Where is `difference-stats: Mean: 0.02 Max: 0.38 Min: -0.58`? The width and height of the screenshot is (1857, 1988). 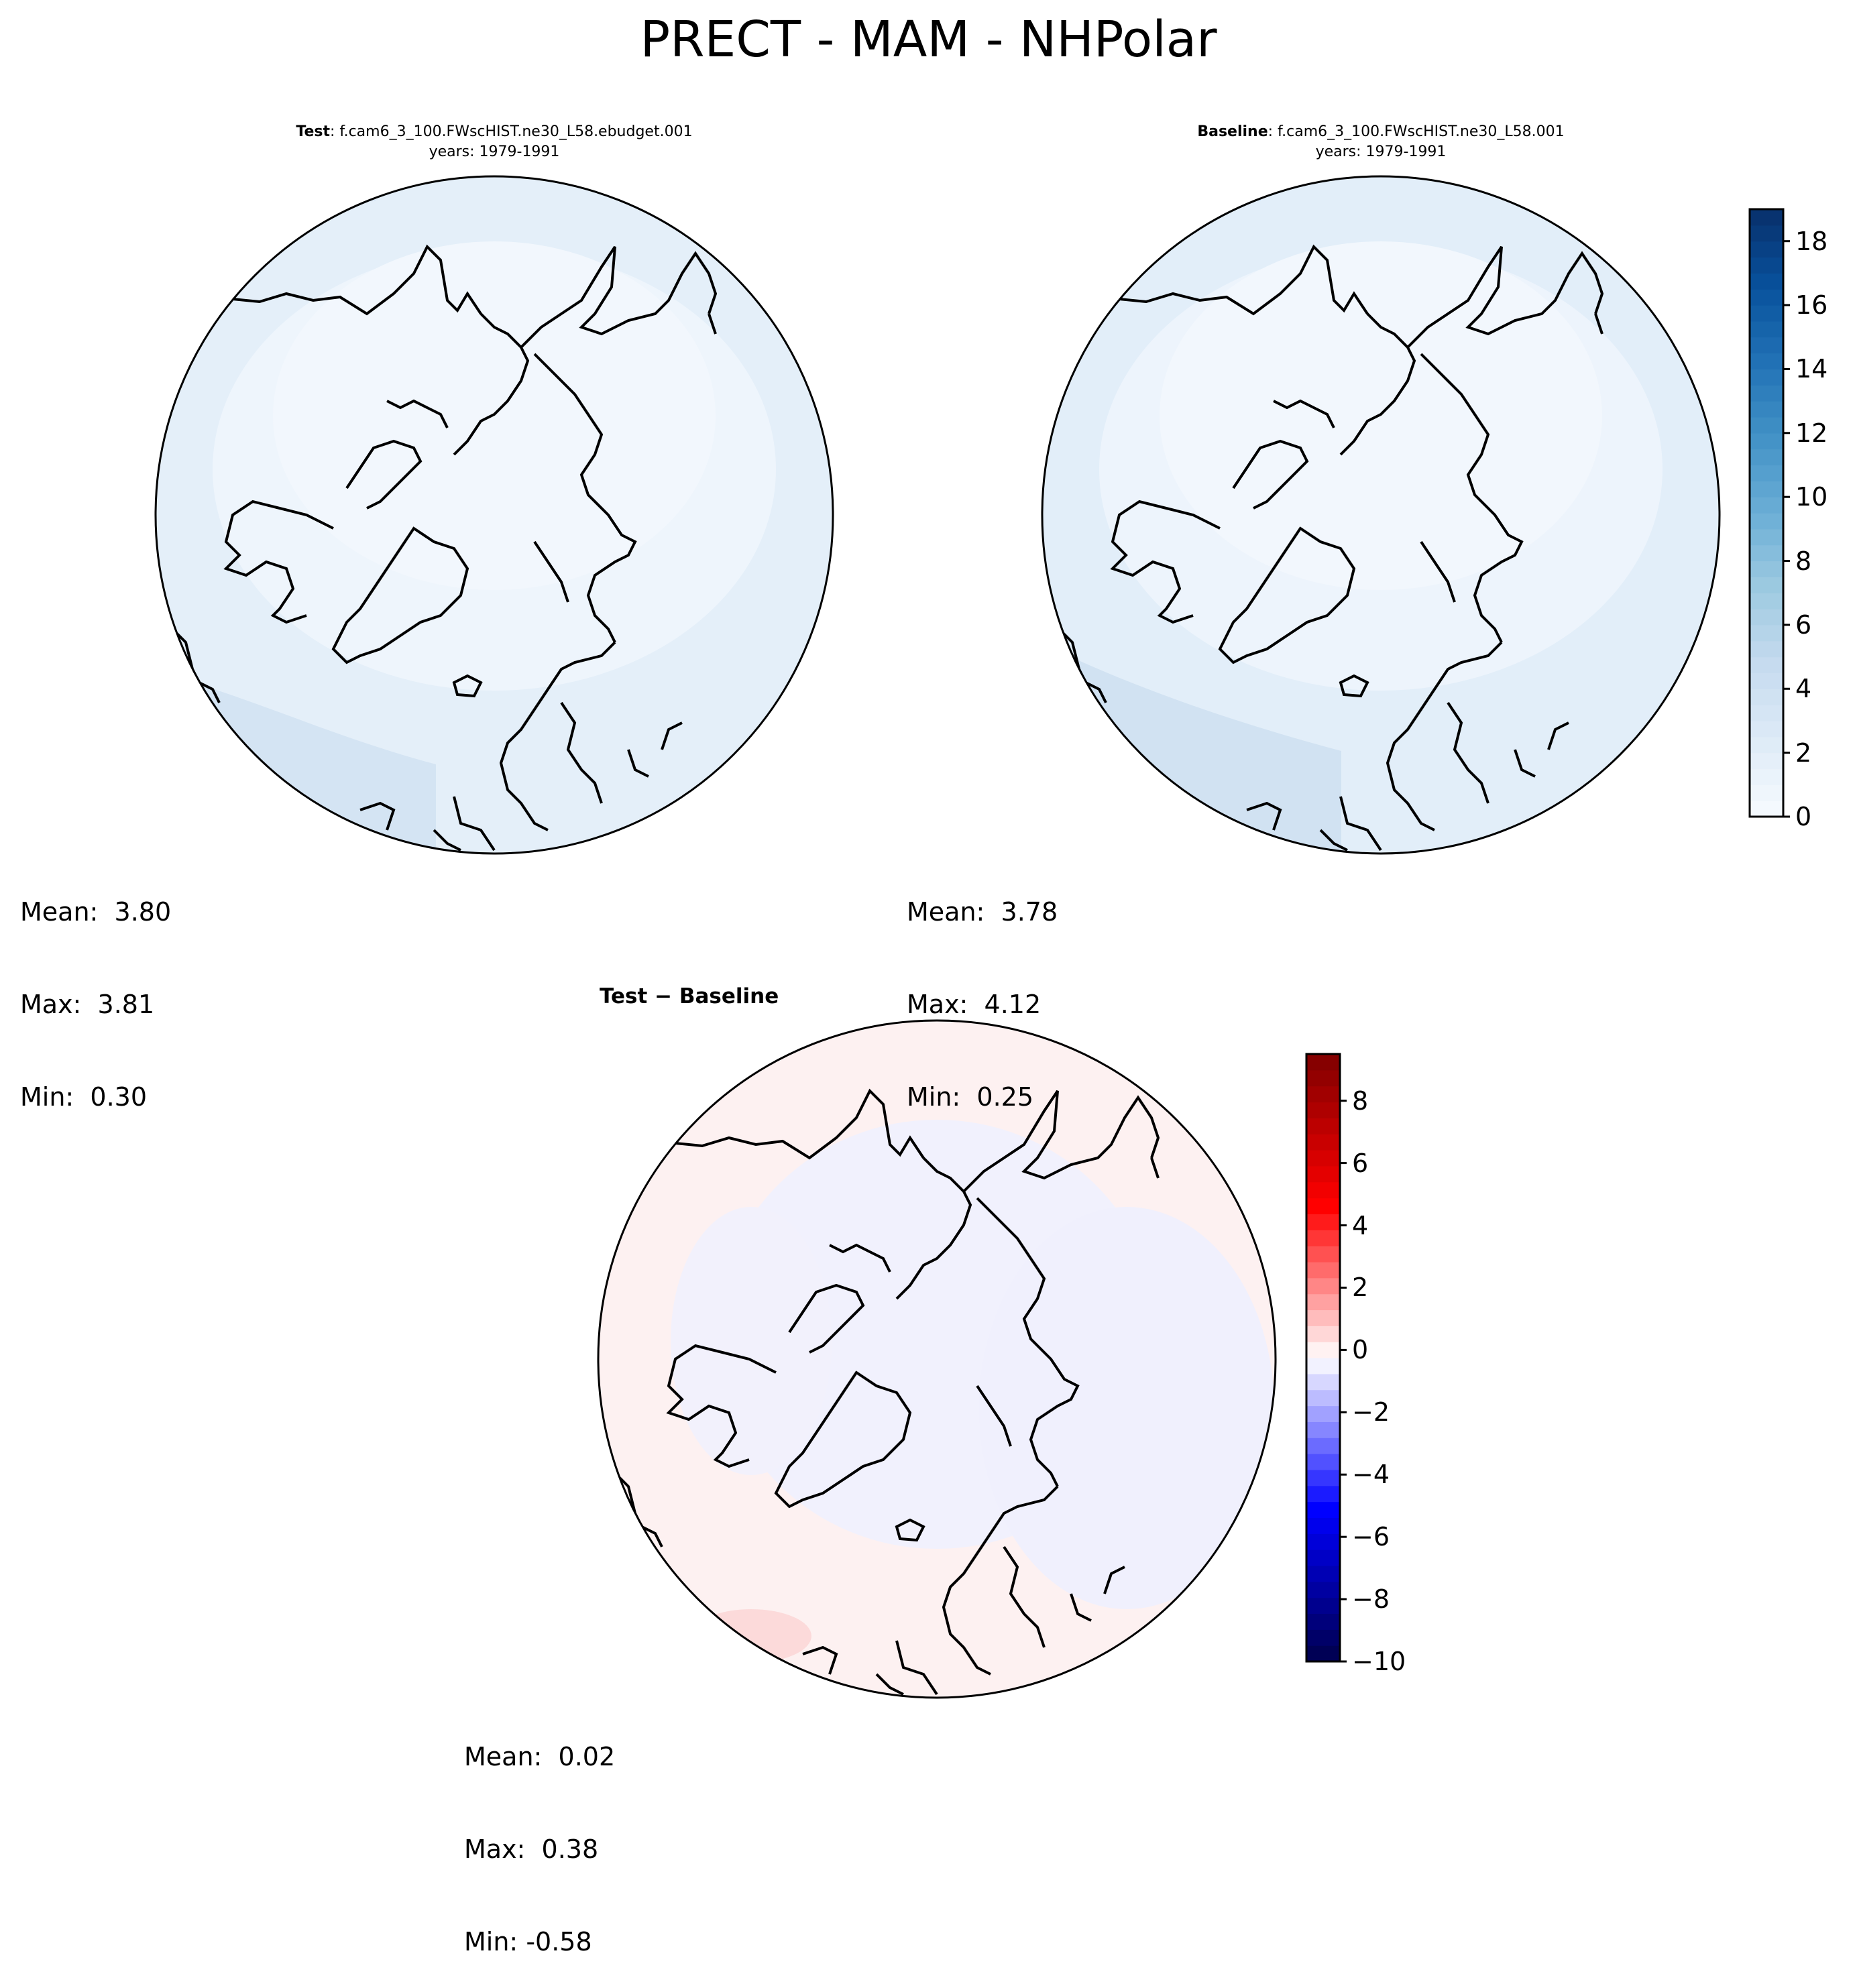
difference-stats: Mean: 0.02 Max: 0.38 Min: -0.58 is located at coordinates (539, 1834).